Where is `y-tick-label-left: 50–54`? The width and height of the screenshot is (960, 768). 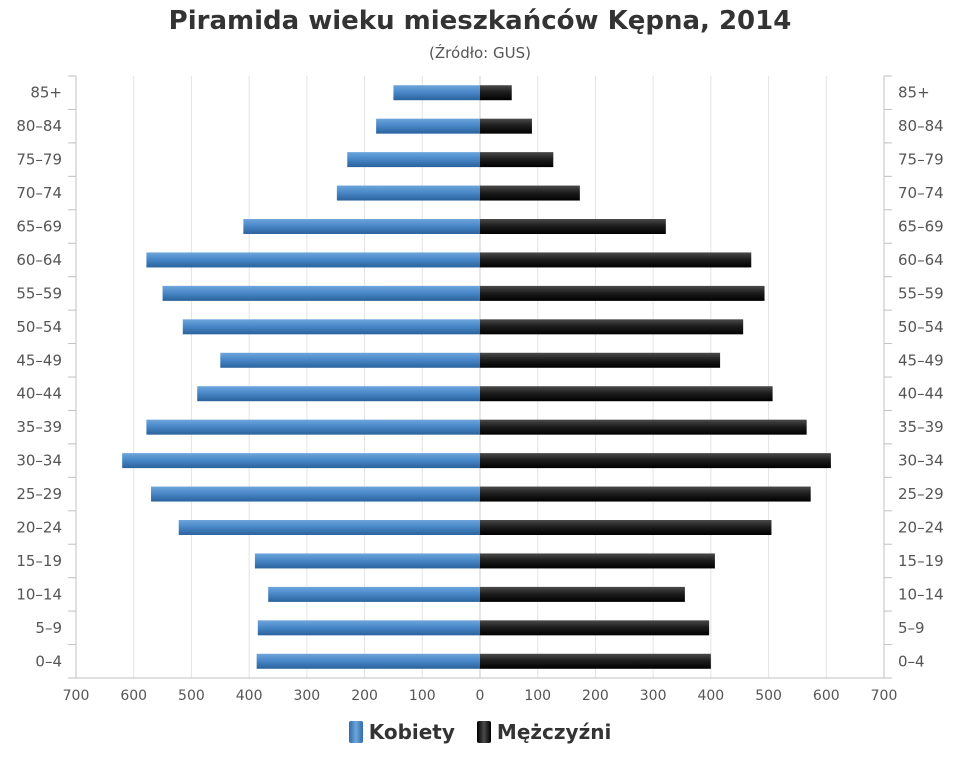
y-tick-label-left: 50–54 is located at coordinates (39, 327).